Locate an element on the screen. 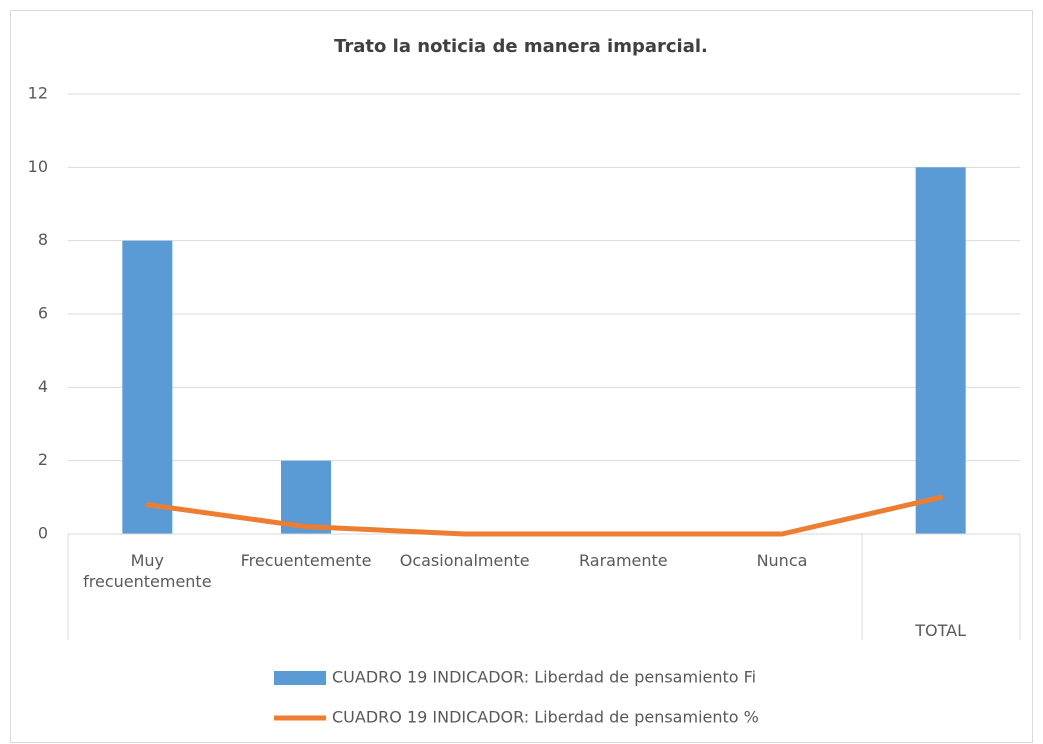  x-tick-label: Nunca is located at coordinates (782, 560).